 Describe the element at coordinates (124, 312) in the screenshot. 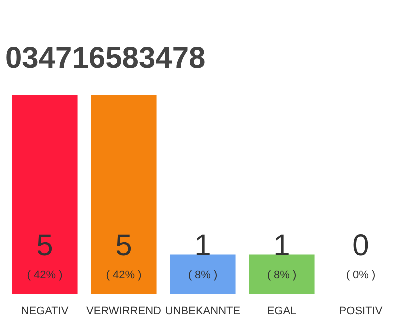

I see `x-tick-label: VERWIRREND` at that location.